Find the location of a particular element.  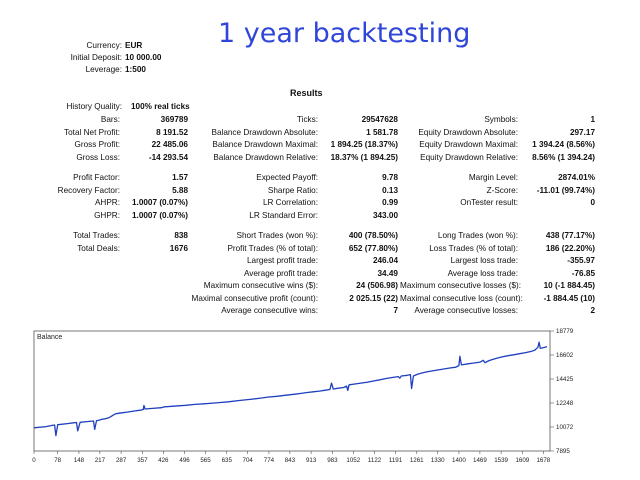

stat-value: 652 (77.80%) is located at coordinates (373, 248).